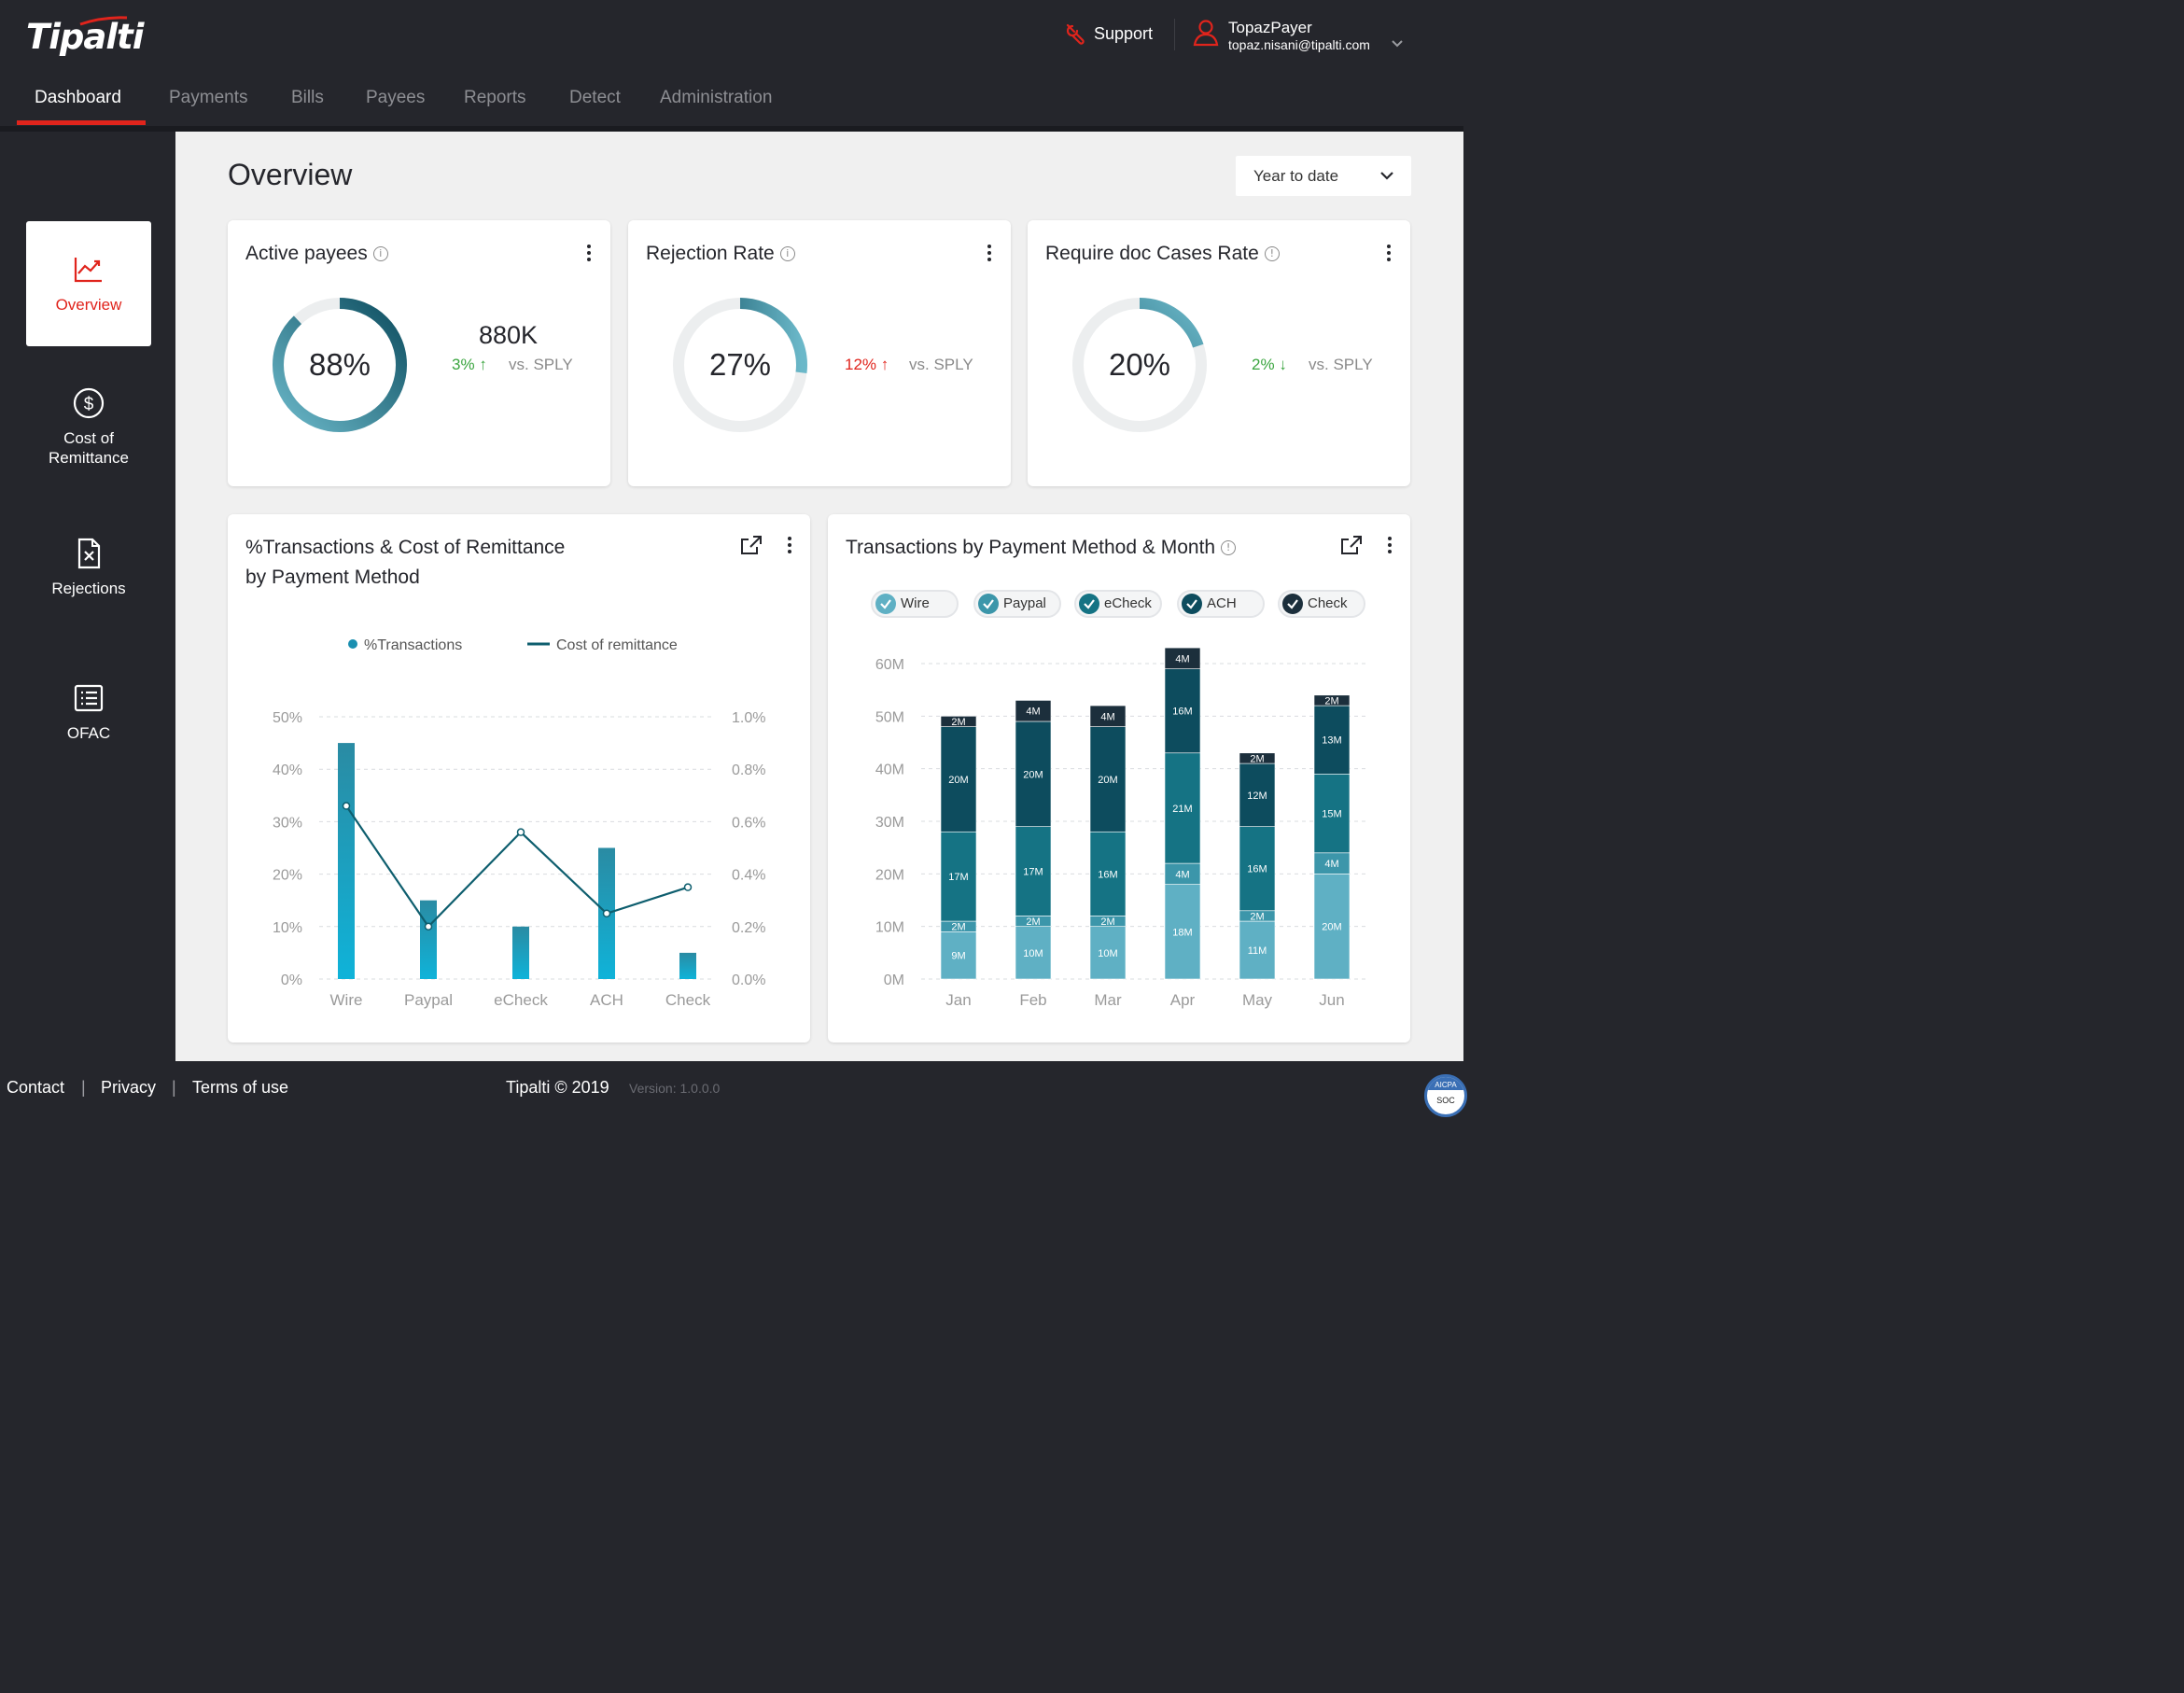  What do you see at coordinates (428, 927) in the screenshot?
I see `cost-point-paypal` at bounding box center [428, 927].